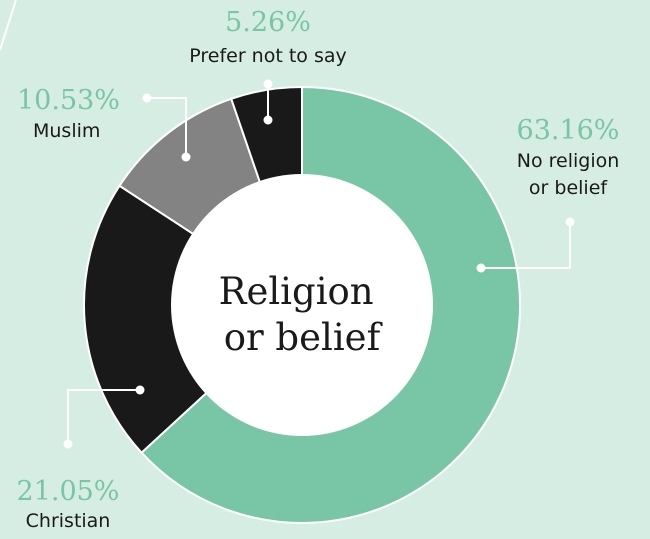 The image size is (650, 539). What do you see at coordinates (302, 314) in the screenshot?
I see `center-title: Religion or belief` at bounding box center [302, 314].